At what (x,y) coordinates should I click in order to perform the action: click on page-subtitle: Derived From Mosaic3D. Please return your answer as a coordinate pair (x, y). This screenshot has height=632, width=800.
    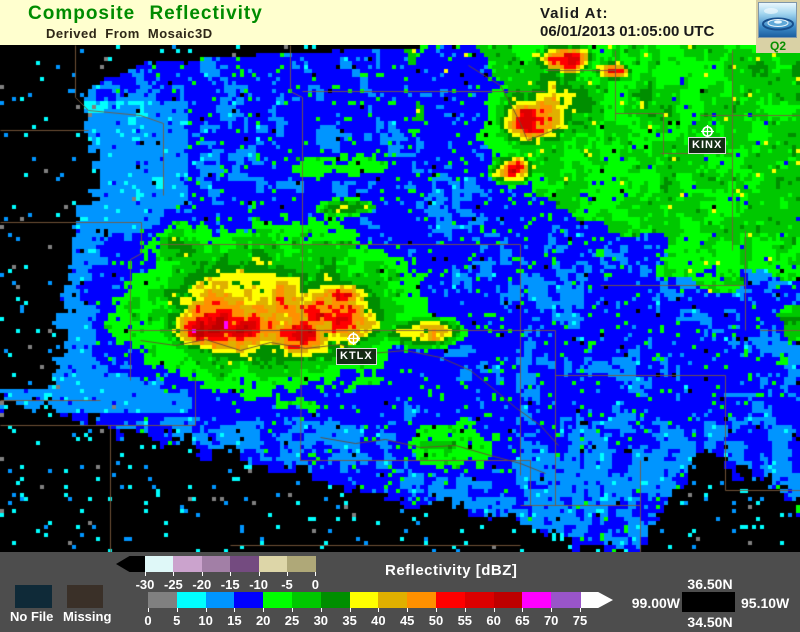
    Looking at the image, I should click on (129, 33).